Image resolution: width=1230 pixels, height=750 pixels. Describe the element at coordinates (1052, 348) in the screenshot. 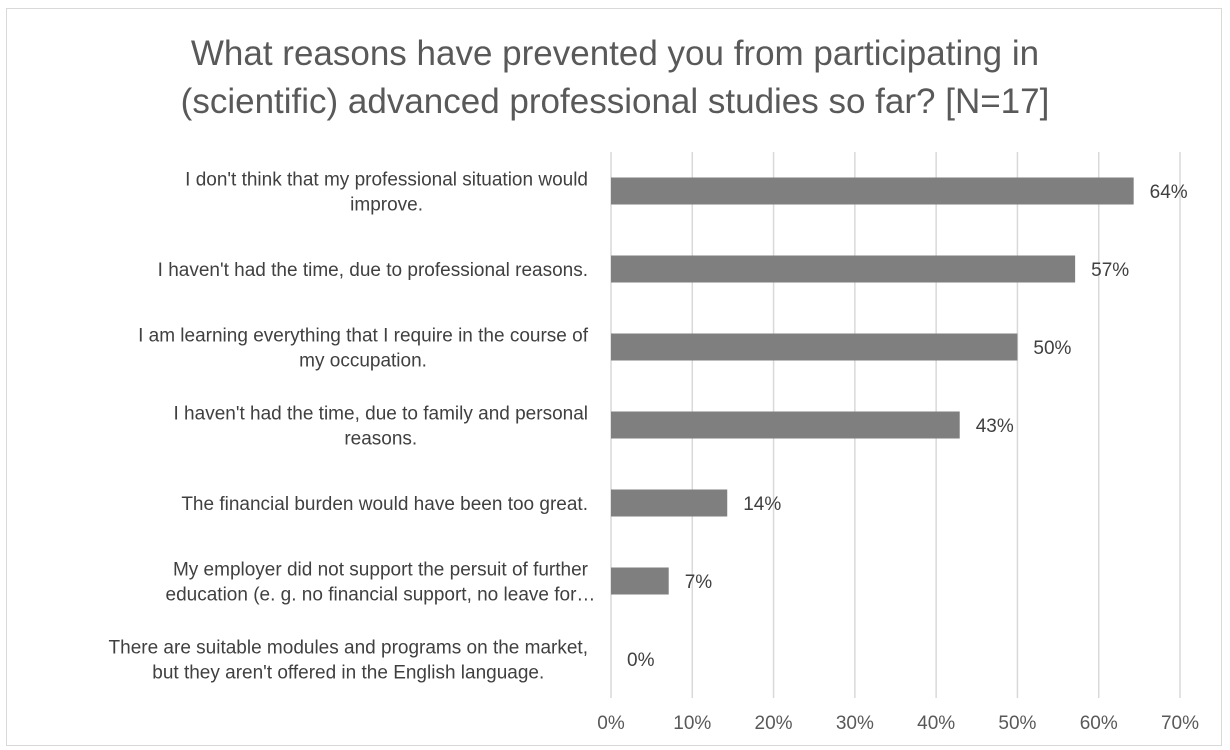

I see `data-label: 50%` at that location.